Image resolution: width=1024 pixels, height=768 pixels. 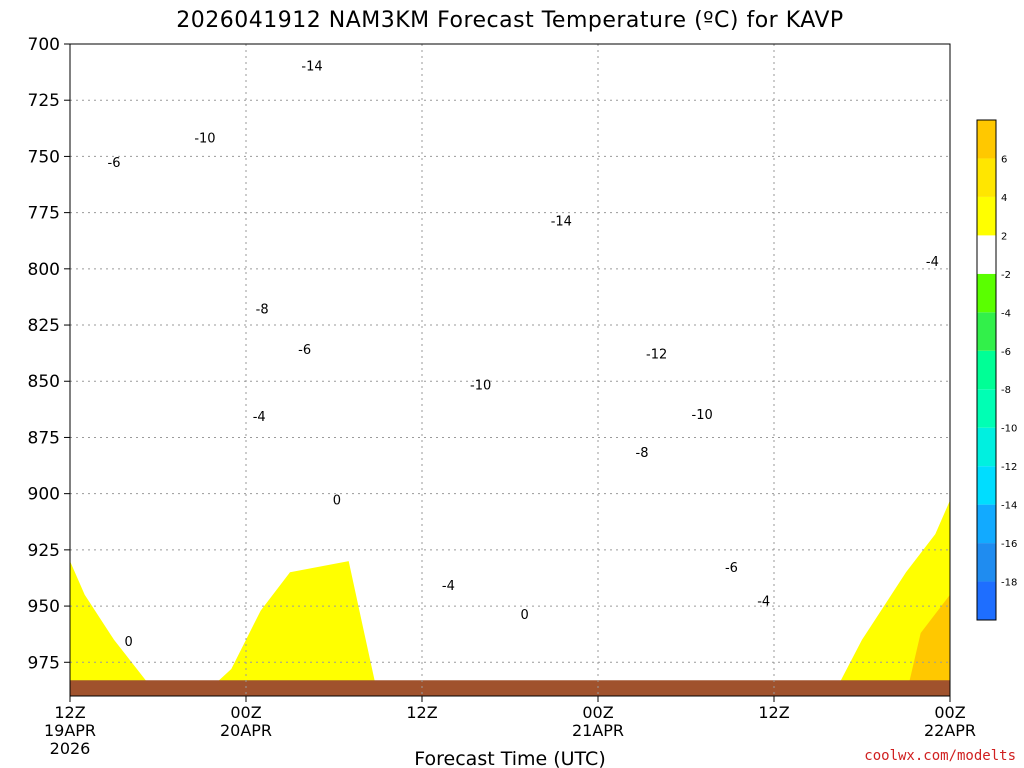 I want to click on y-tick-label: 725, so click(x=44, y=101).